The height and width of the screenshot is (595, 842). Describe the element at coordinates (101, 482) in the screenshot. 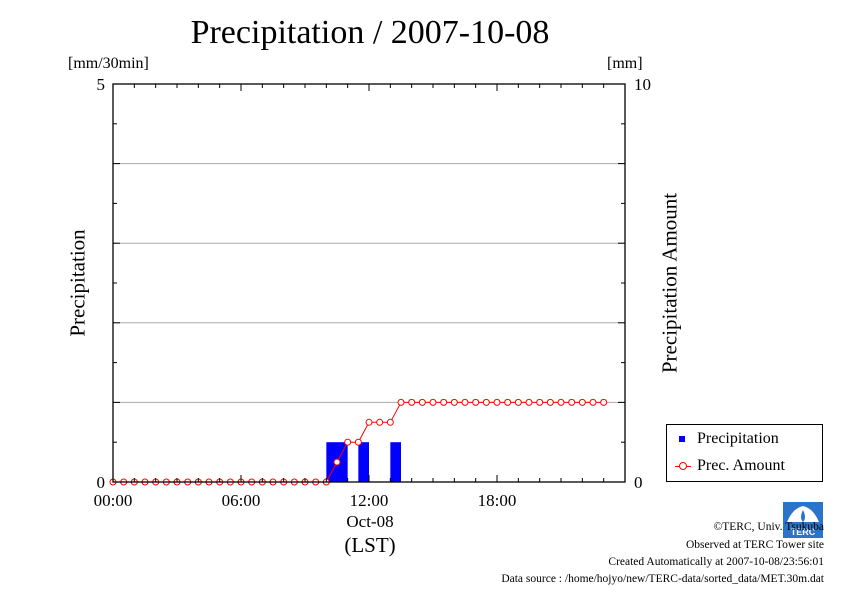

I see `y-left-tick-label: 0` at that location.